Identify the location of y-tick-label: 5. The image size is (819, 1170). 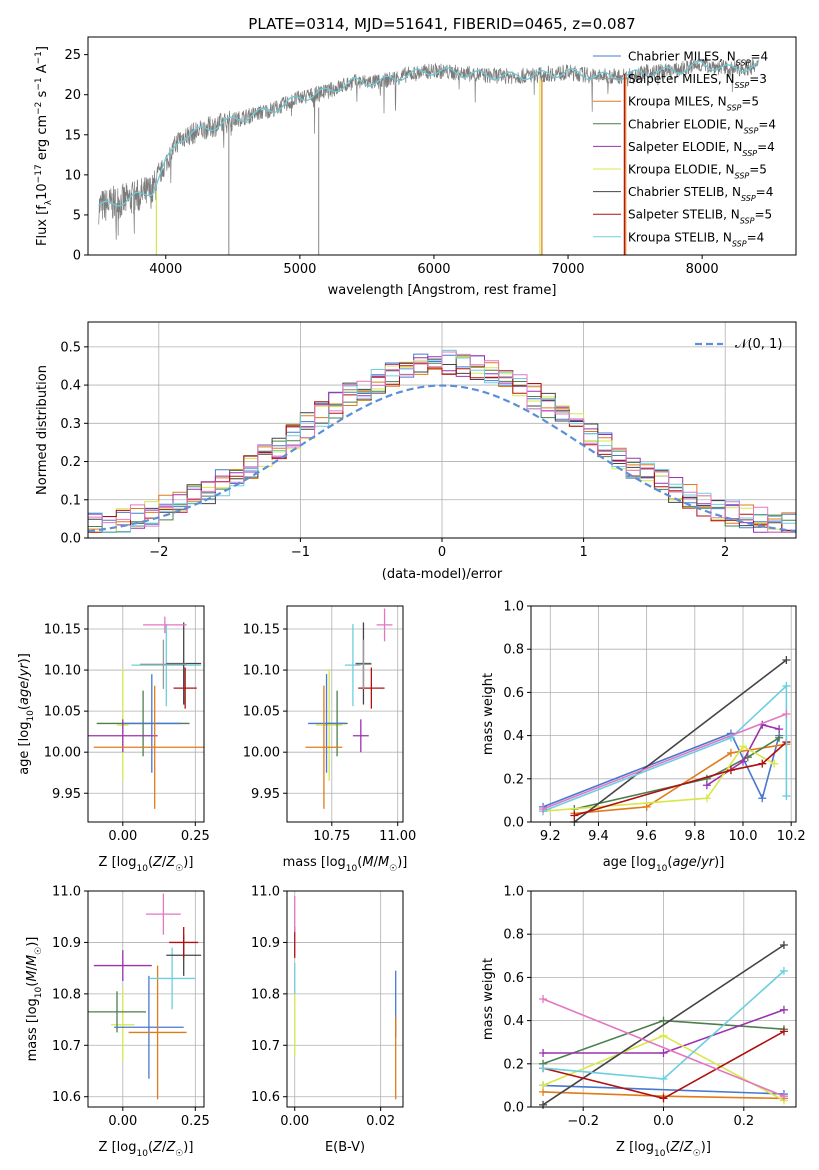
(77, 215).